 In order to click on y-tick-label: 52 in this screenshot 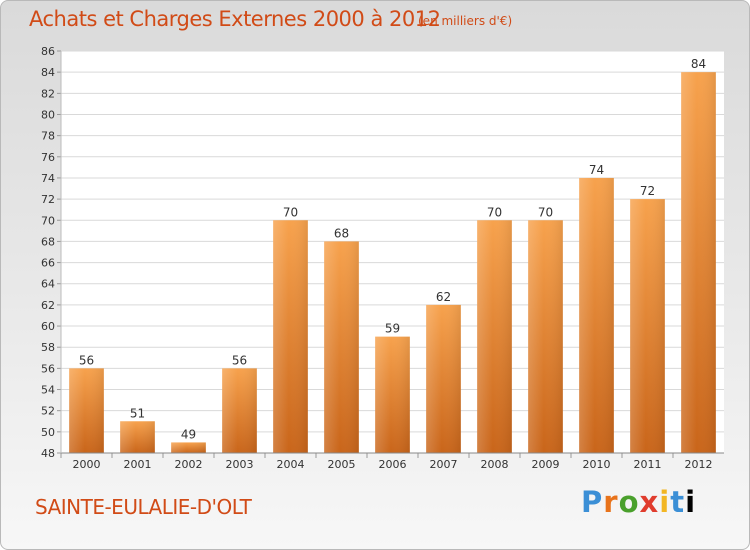, I will do `click(48, 411)`.